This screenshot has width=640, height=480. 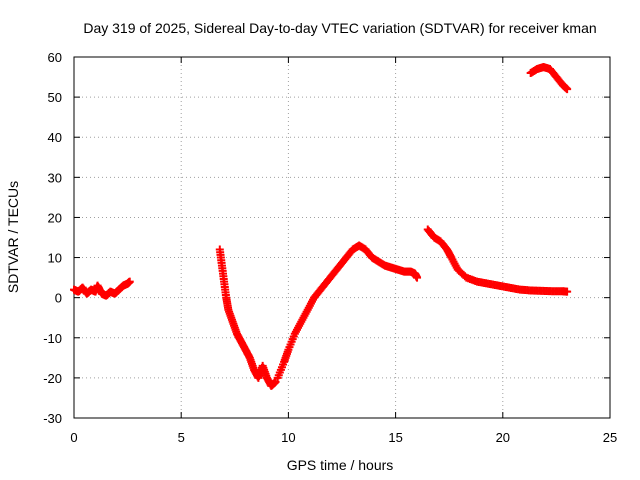 What do you see at coordinates (288, 437) in the screenshot?
I see `x-tick-label: 10` at bounding box center [288, 437].